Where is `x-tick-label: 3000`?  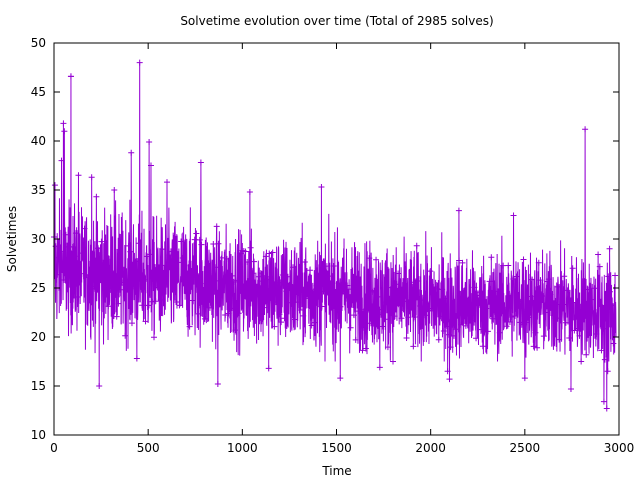 x-tick-label: 3000 is located at coordinates (619, 448).